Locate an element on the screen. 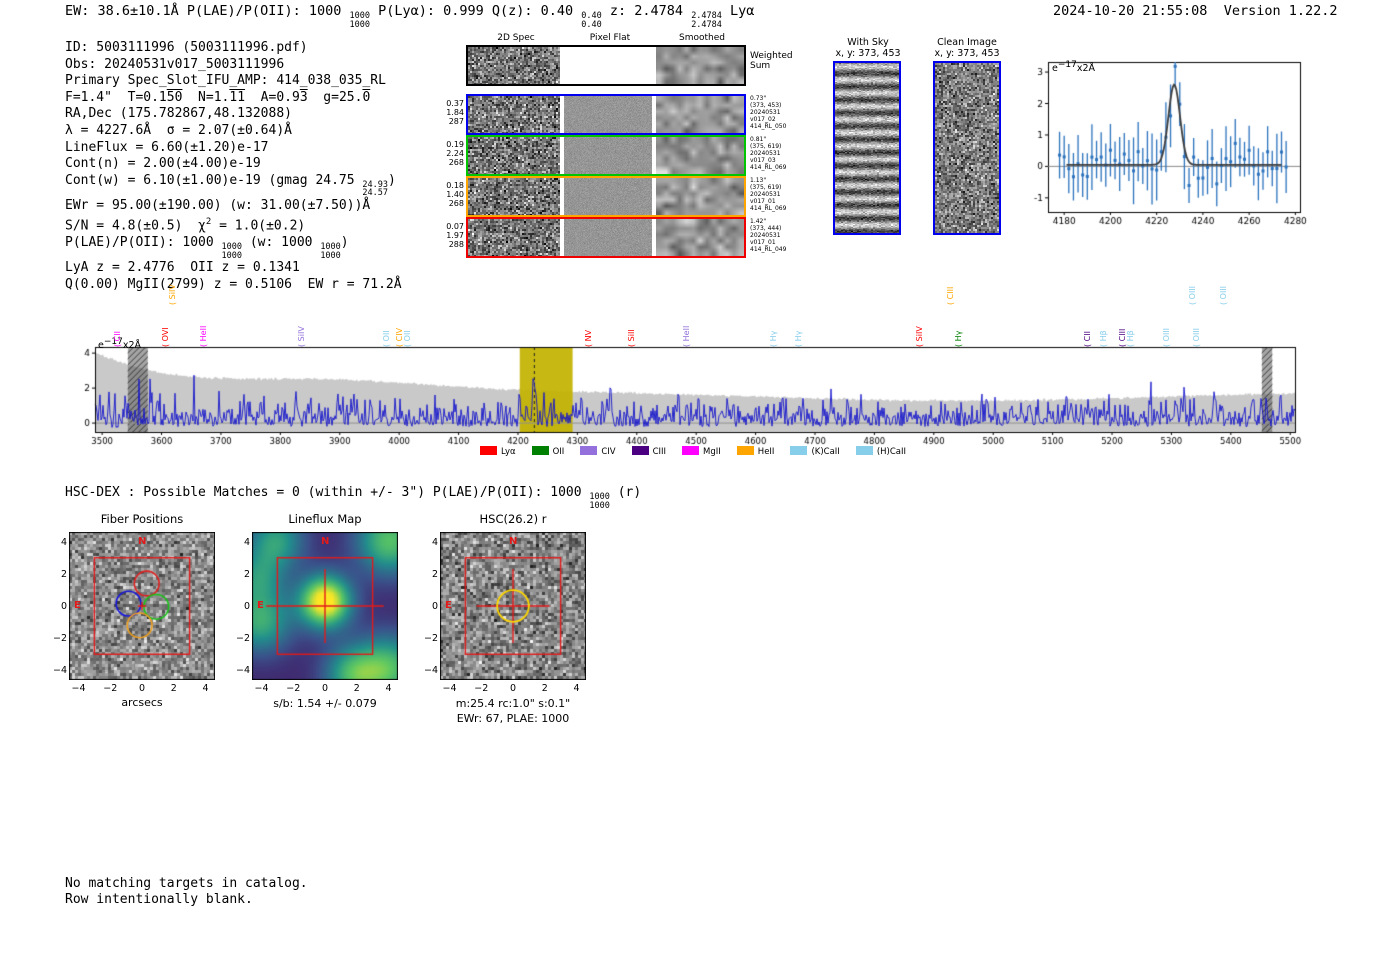 The image size is (1400, 953). hsc-caption-1: m:25.4 rc:1.0" s:0.1" is located at coordinates (513, 703).